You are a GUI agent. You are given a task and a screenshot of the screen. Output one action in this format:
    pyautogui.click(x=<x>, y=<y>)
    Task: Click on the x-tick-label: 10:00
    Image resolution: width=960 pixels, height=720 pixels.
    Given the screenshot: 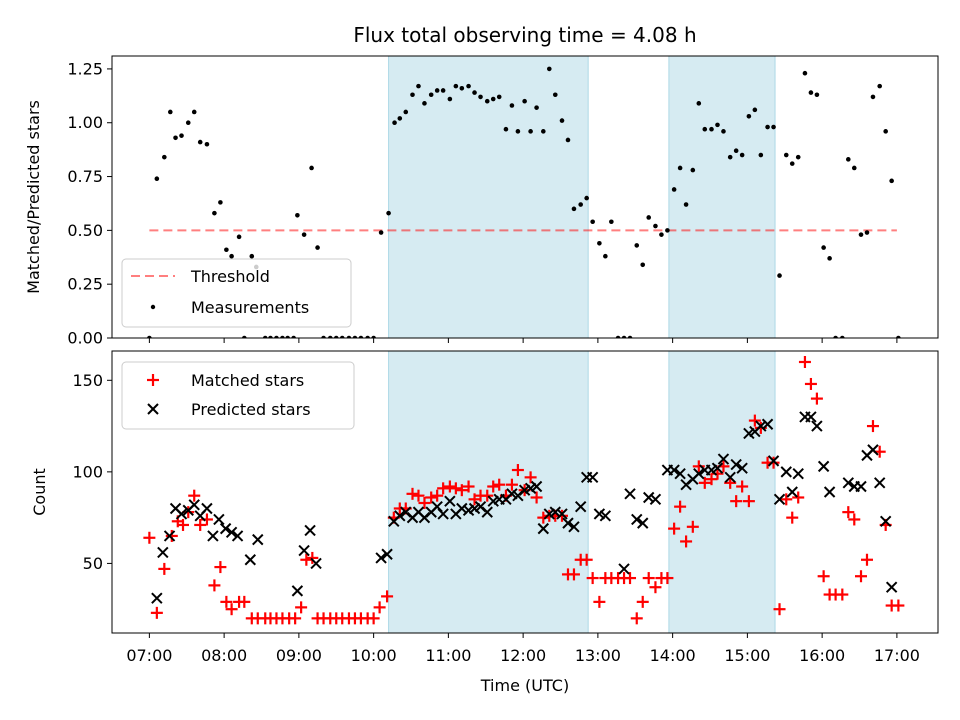 What is the action you would take?
    pyautogui.click(x=374, y=655)
    